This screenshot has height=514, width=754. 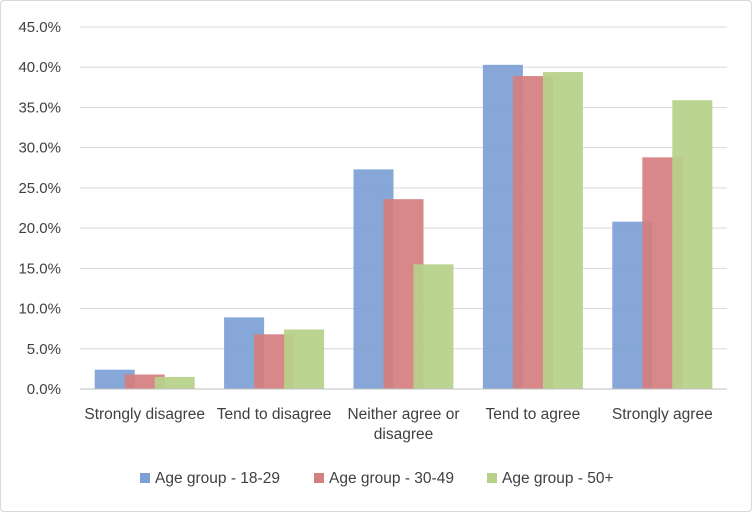 What do you see at coordinates (39, 228) in the screenshot?
I see `y-tick-label: 20.0%` at bounding box center [39, 228].